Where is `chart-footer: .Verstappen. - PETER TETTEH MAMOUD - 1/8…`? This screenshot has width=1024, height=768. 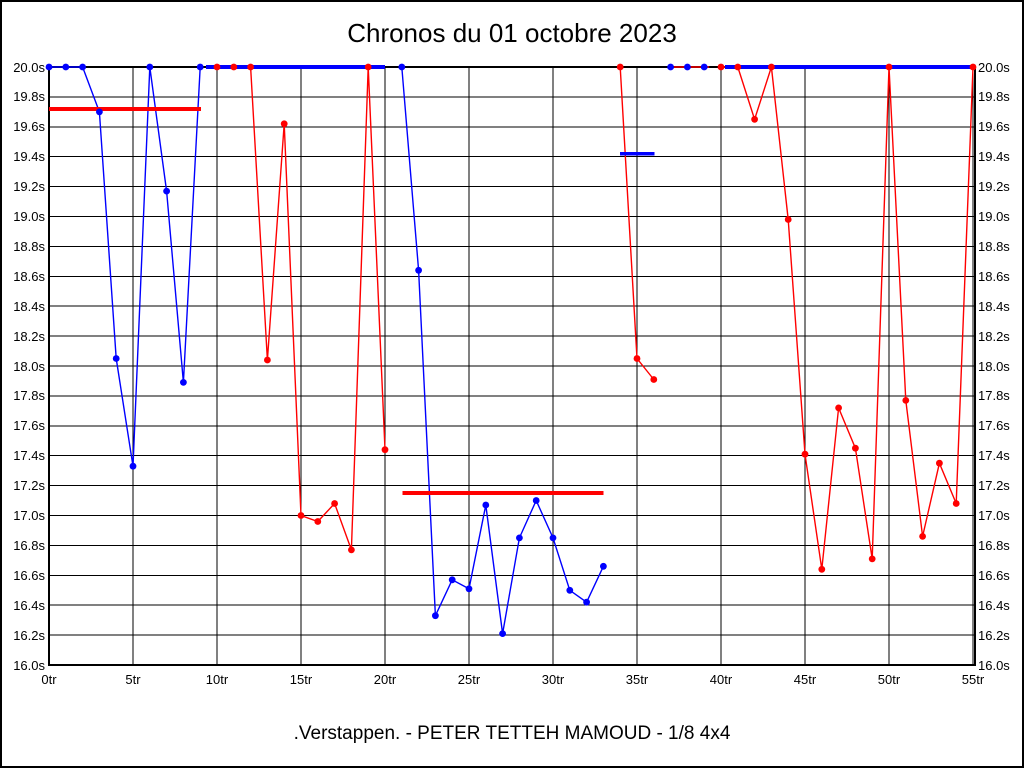 chart-footer: .Verstappen. - PETER TETTEH MAMOUD - 1/8… is located at coordinates (512, 733).